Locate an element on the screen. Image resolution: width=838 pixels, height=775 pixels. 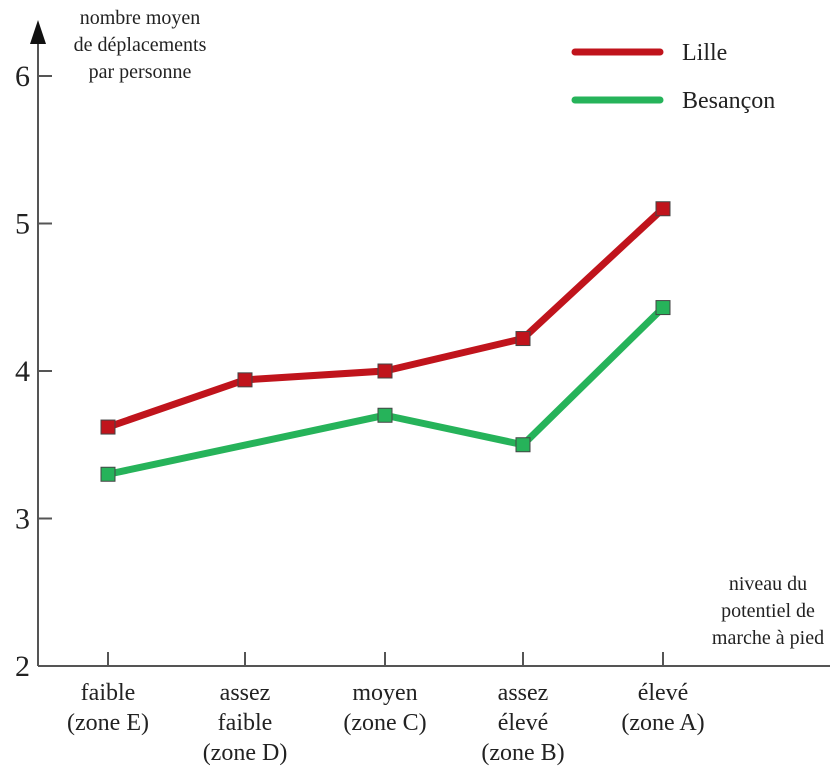
legend-label-lille: Lille is located at coordinates (704, 53).